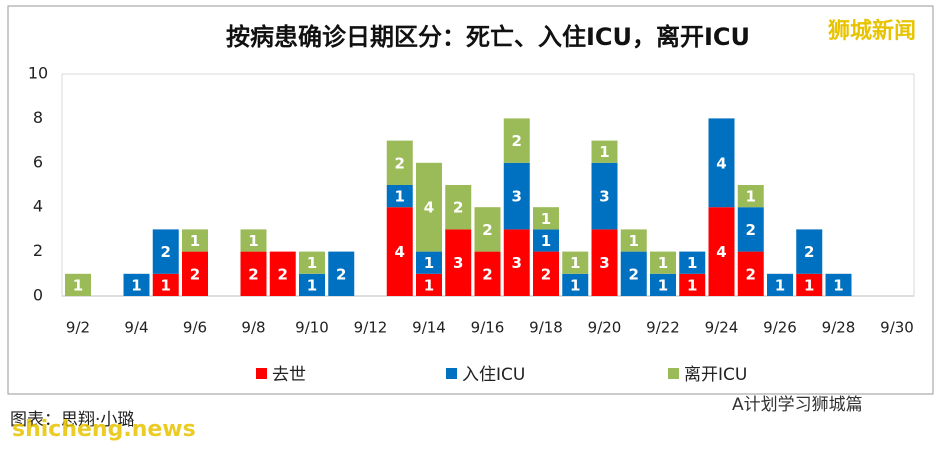 The height and width of the screenshot is (450, 940). What do you see at coordinates (72, 420) in the screenshot?
I see `credit: 图表：思翔·小璐` at bounding box center [72, 420].